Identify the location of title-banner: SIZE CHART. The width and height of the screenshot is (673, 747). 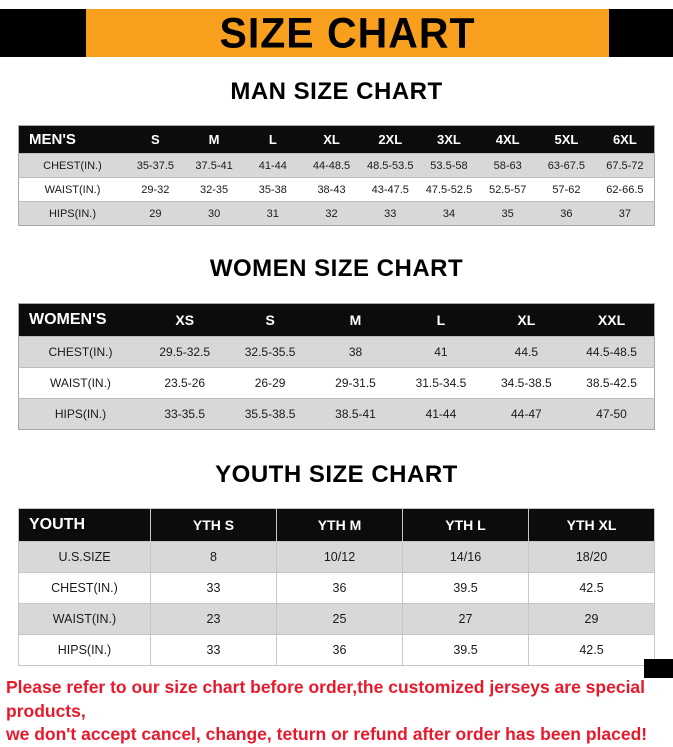
(336, 33).